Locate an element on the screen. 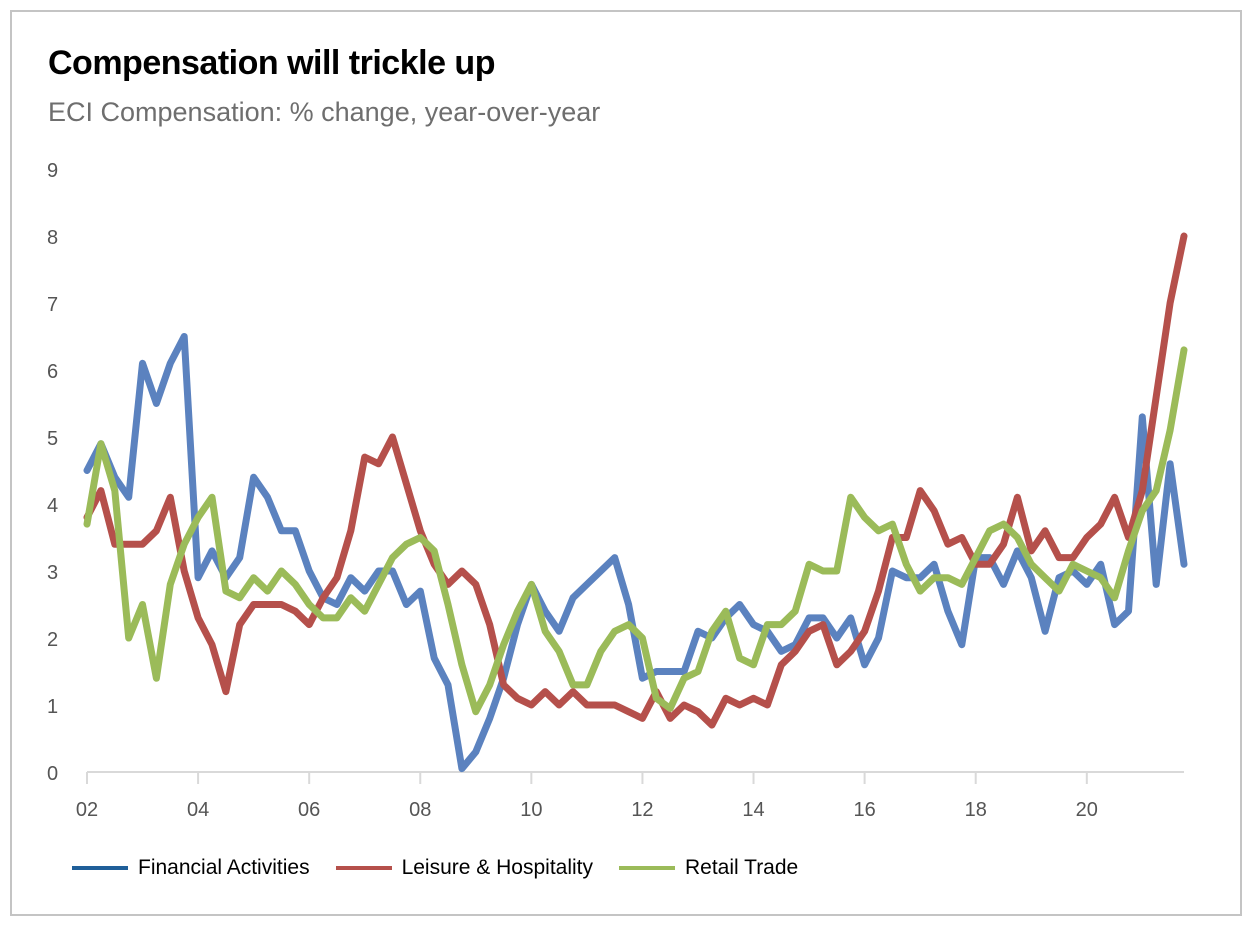 The width and height of the screenshot is (1254, 930). x-tick-label: 20 is located at coordinates (1087, 810).